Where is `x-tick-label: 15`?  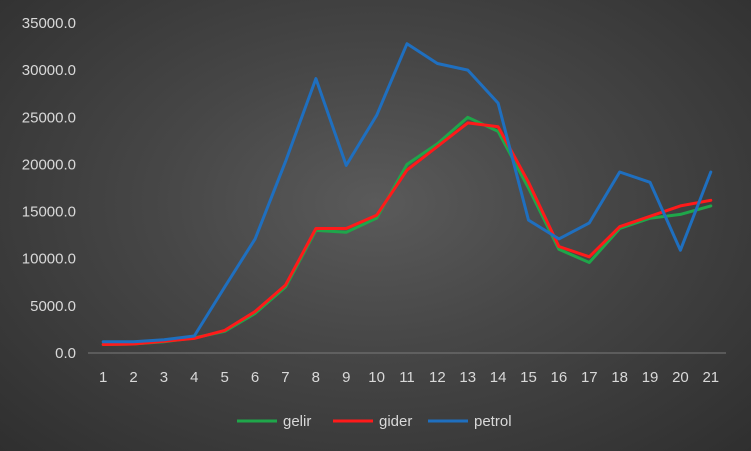
x-tick-label: 15 is located at coordinates (528, 377).